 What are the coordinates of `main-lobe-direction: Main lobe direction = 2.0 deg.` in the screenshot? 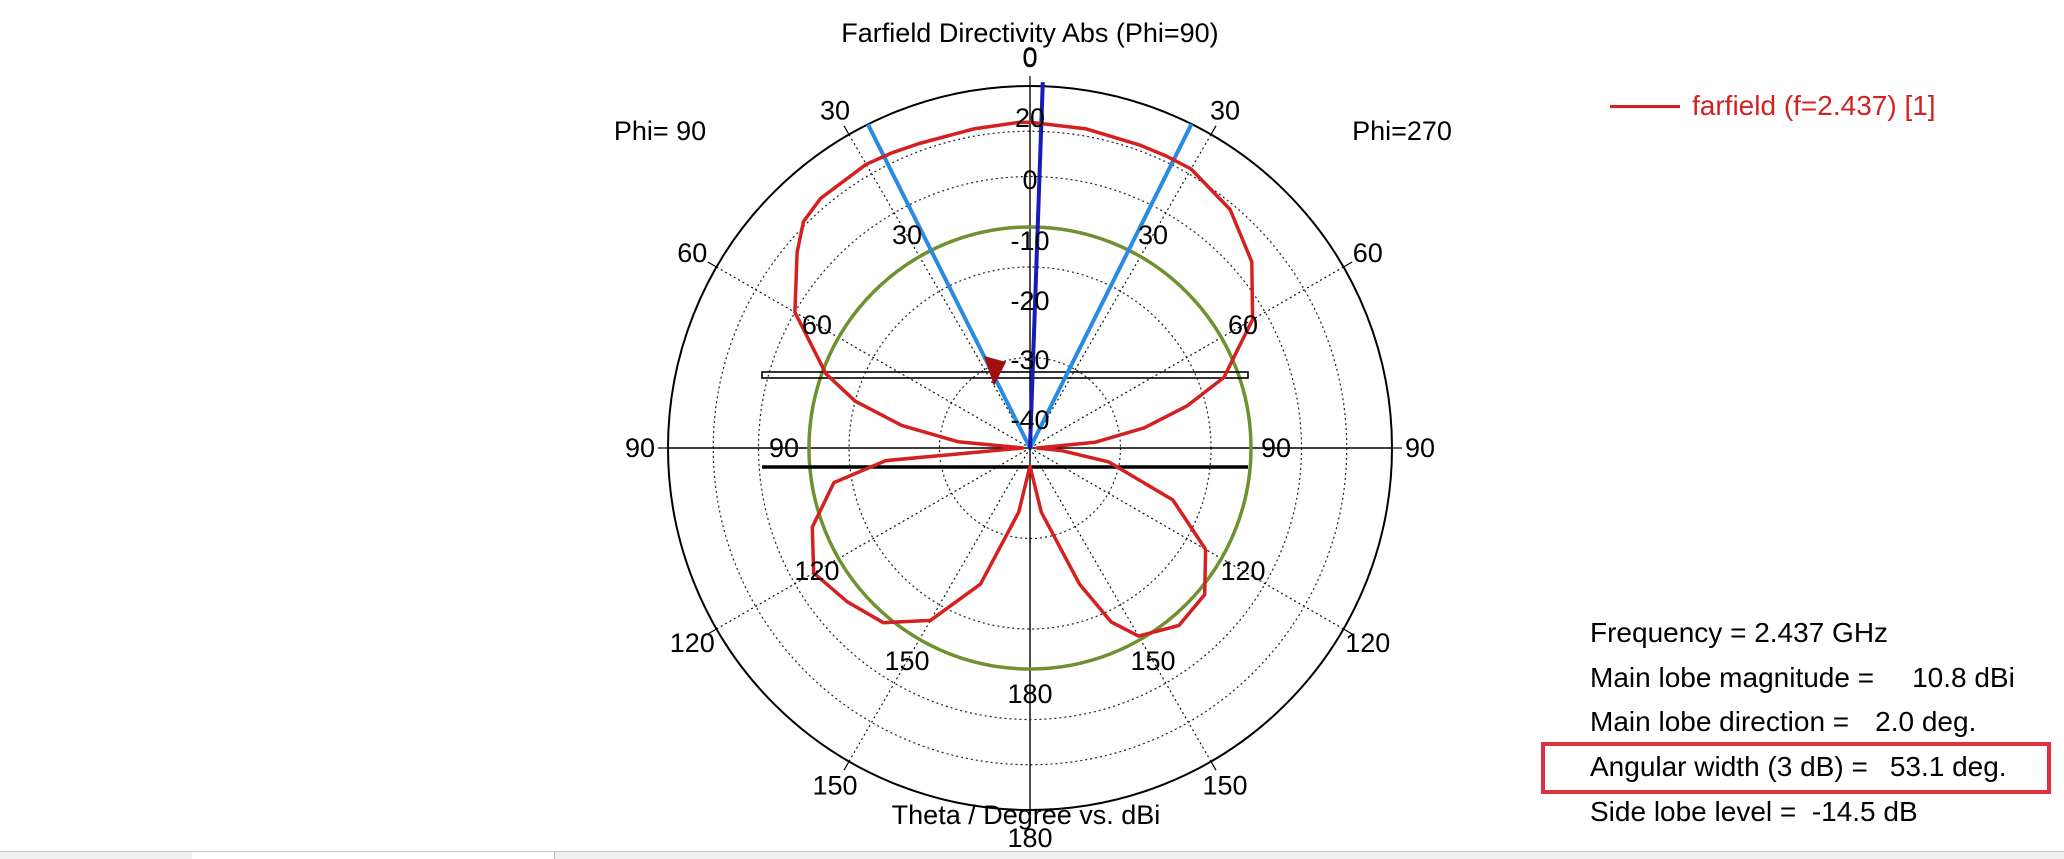 It's located at (1783, 722).